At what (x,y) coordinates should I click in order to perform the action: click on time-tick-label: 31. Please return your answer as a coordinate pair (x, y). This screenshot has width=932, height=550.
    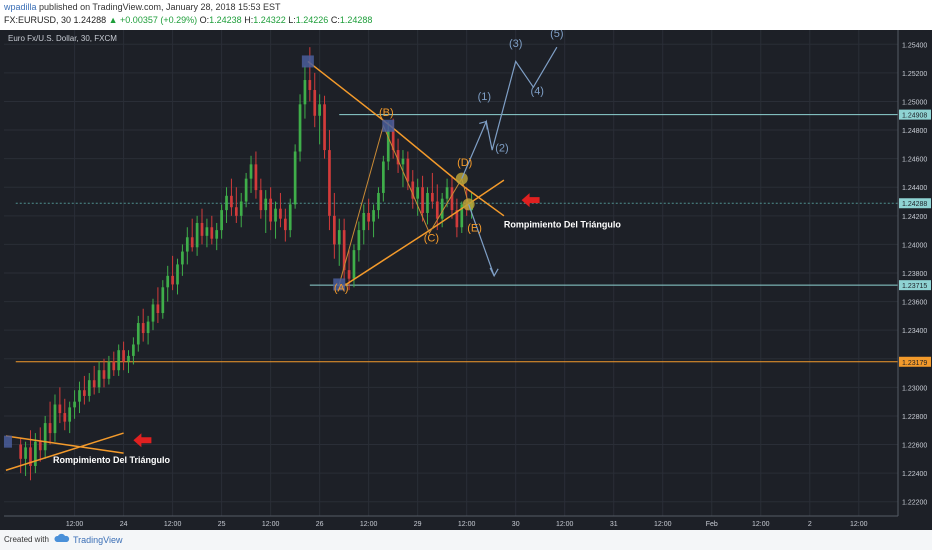
    Looking at the image, I should click on (614, 524).